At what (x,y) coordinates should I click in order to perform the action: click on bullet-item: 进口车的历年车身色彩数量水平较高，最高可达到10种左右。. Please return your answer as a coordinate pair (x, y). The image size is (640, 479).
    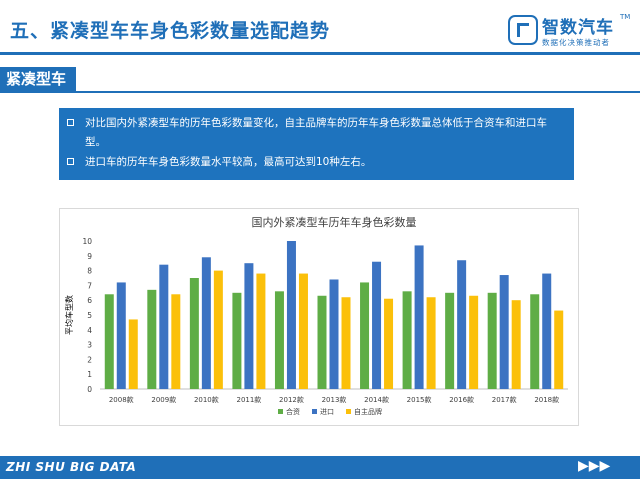
    Looking at the image, I should click on (314, 162).